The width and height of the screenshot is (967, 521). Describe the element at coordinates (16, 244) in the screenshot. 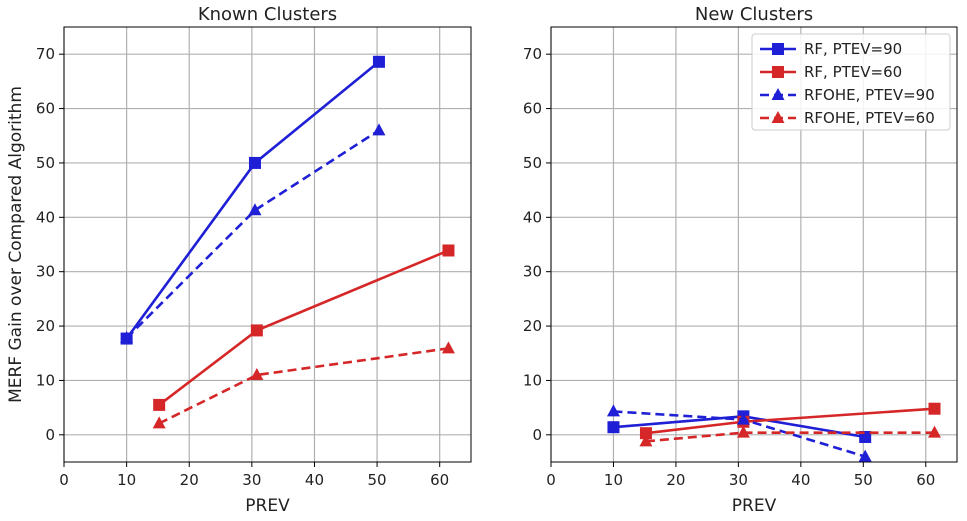

I see `y-axis-label: MERF Gain over Compared Algorithm` at that location.